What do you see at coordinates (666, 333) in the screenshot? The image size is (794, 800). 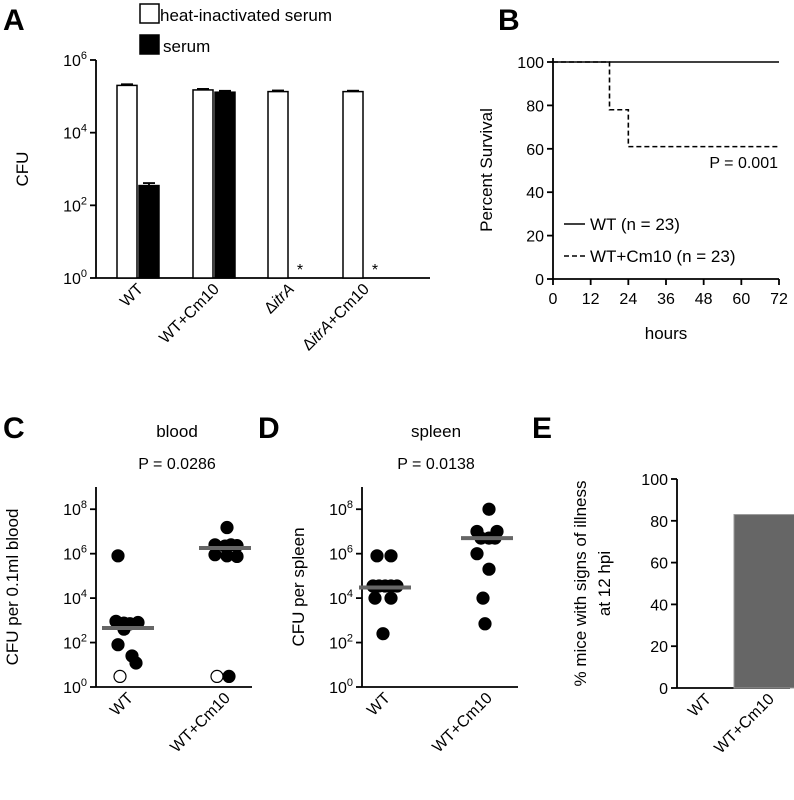 I see `panel-b-x-axis-label: hours` at bounding box center [666, 333].